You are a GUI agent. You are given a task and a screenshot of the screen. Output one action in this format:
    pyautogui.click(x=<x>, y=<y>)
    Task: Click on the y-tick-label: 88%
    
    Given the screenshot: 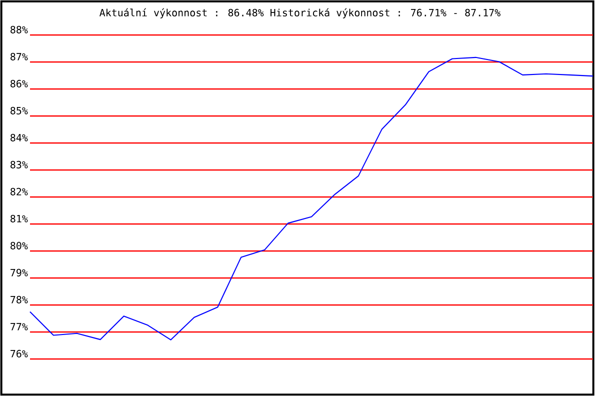 What is the action you would take?
    pyautogui.click(x=19, y=30)
    